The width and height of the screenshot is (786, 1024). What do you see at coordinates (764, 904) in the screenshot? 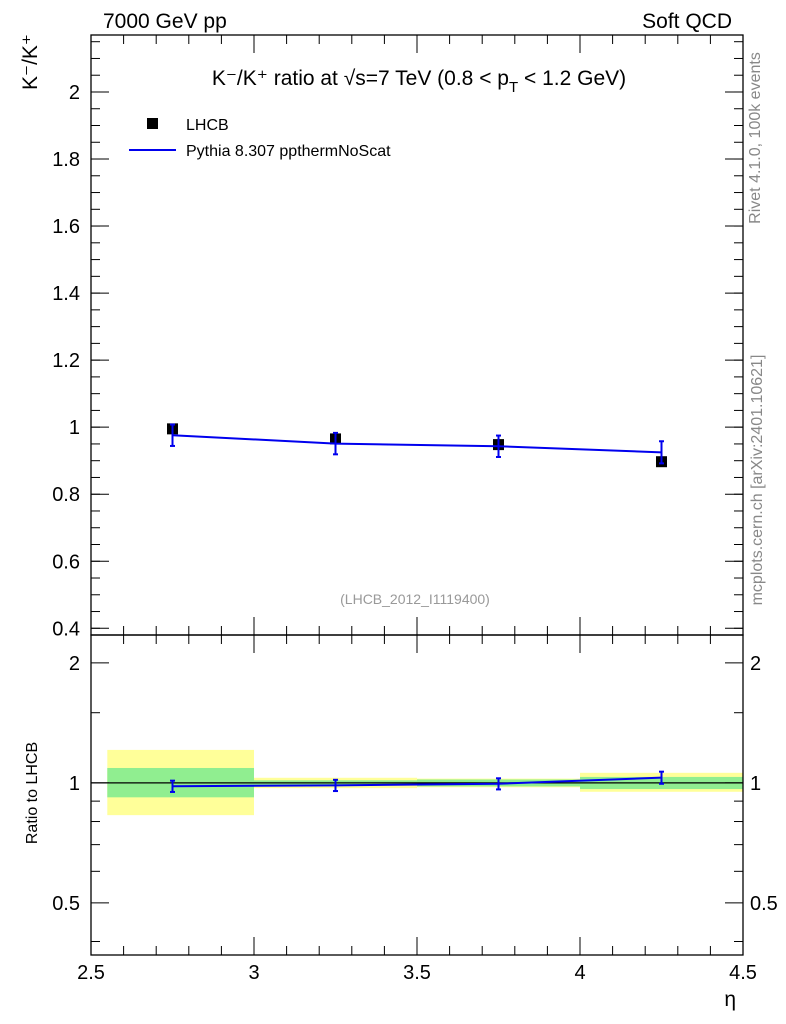
I see `ratio-ytick-label-right: 0.5` at bounding box center [764, 904].